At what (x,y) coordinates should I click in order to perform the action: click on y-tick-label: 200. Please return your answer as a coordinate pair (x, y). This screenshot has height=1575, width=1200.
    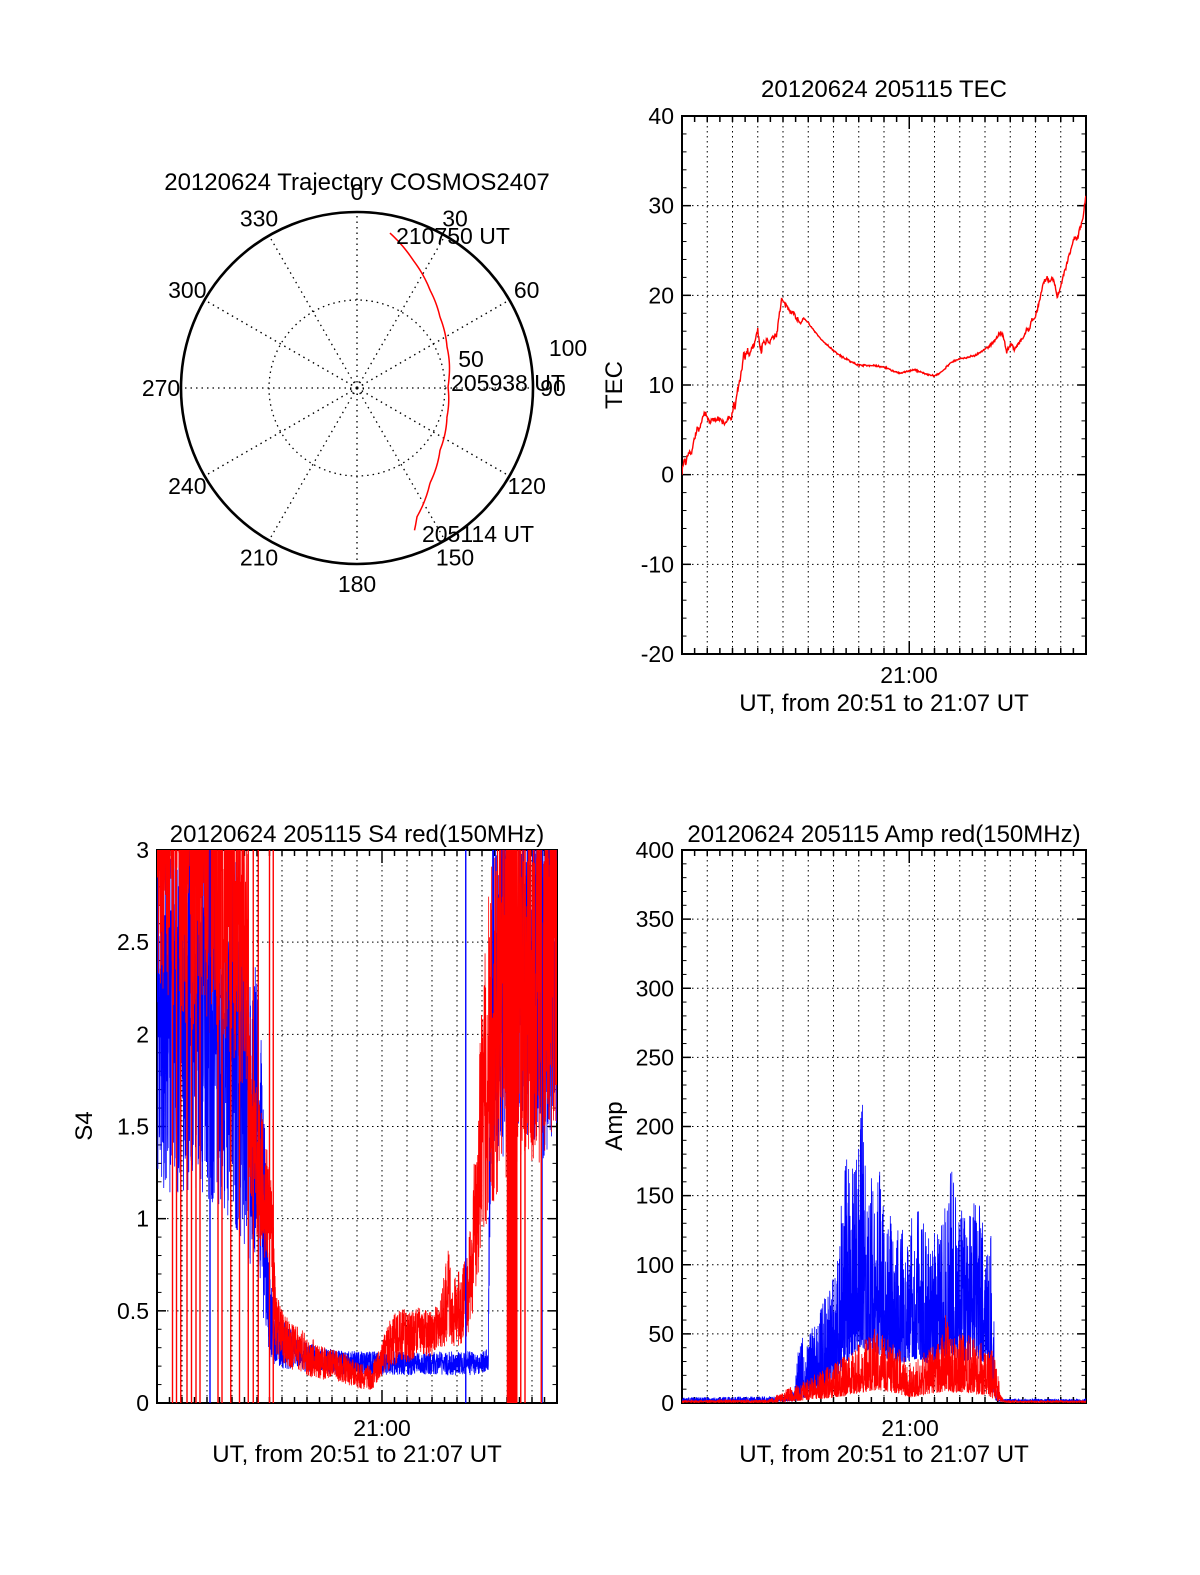
    Looking at the image, I should click on (655, 1127).